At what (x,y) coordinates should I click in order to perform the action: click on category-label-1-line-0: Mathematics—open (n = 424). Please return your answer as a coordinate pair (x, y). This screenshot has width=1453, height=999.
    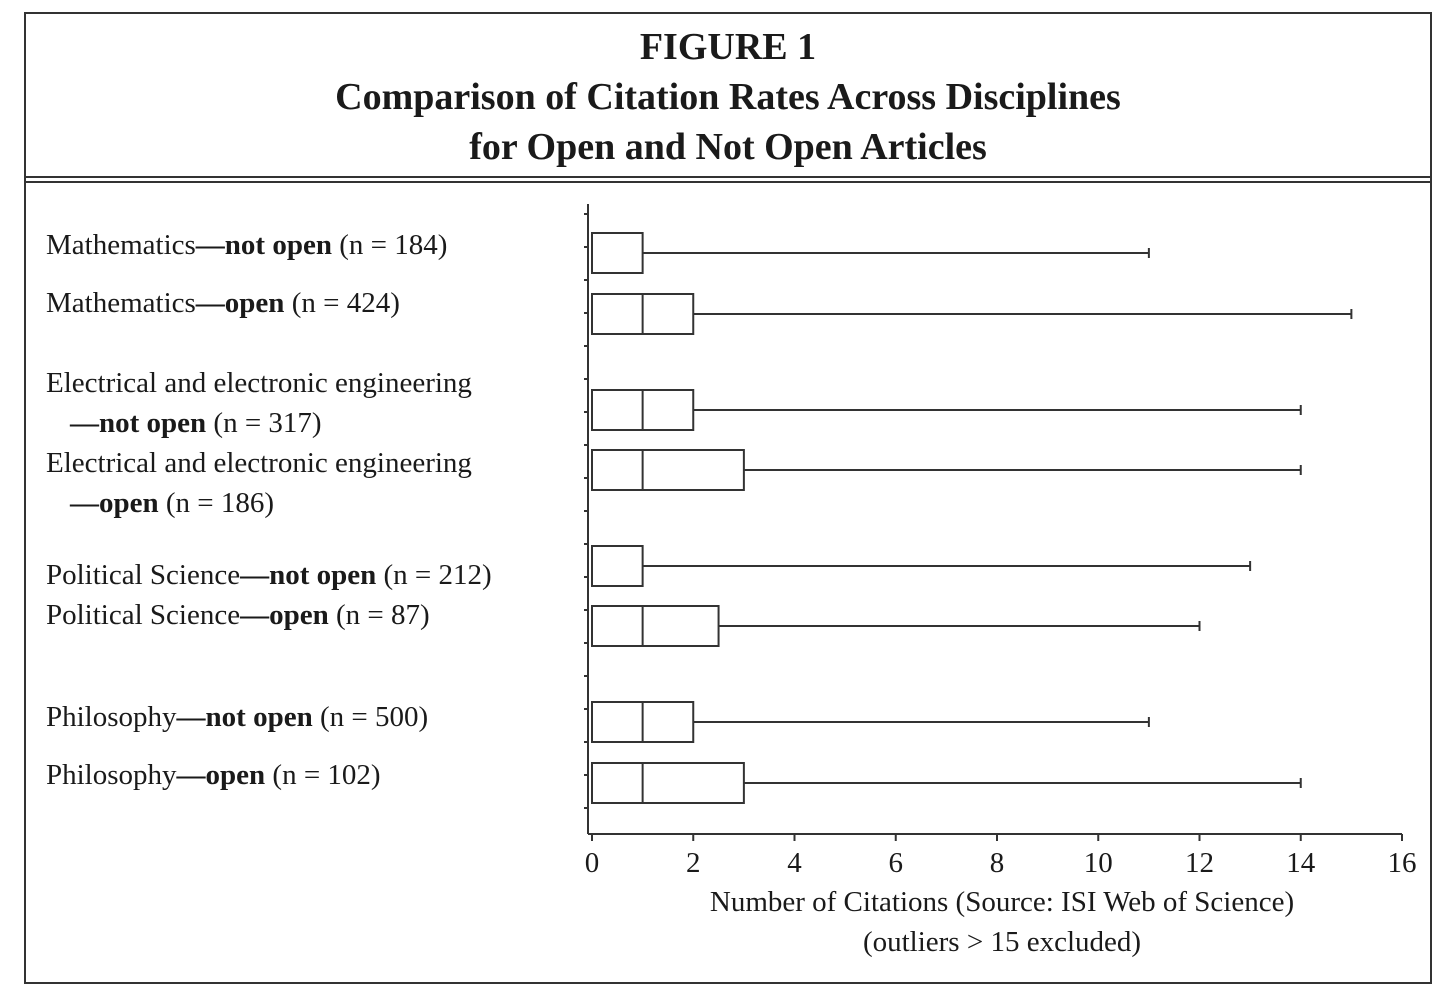
    Looking at the image, I should click on (223, 303).